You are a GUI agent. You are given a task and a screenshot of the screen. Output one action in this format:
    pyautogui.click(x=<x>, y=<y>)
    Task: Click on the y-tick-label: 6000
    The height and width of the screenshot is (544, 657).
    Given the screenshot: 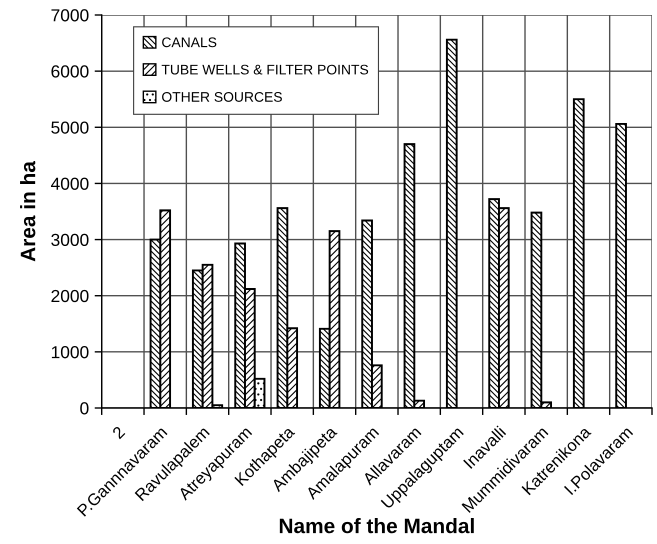 What is the action you would take?
    pyautogui.click(x=70, y=71)
    